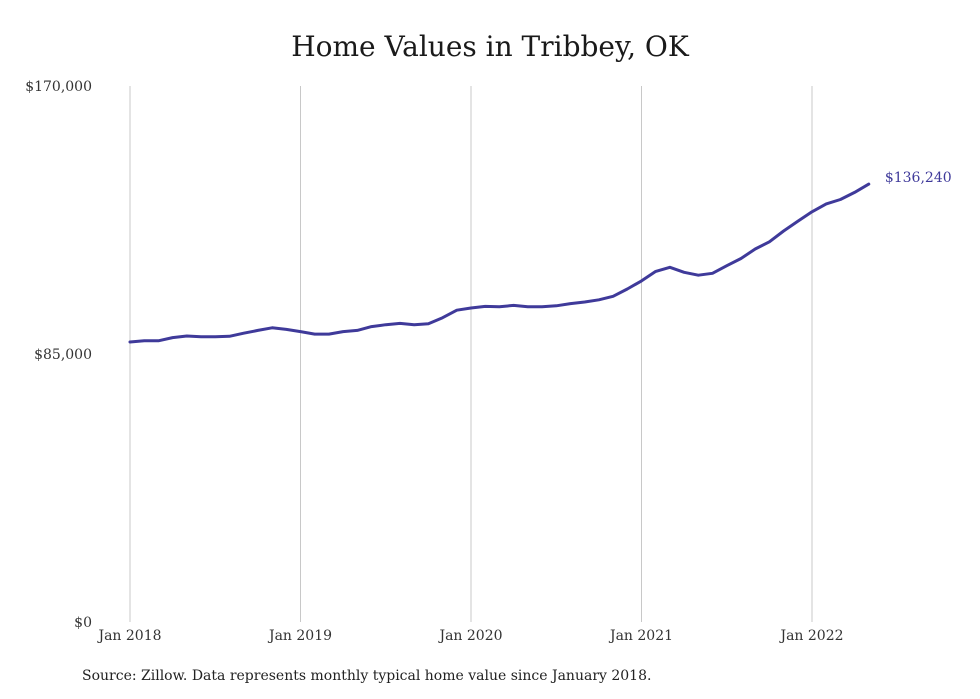  What do you see at coordinates (810, 636) in the screenshot?
I see `x-tick-label: Jan 2022` at bounding box center [810, 636].